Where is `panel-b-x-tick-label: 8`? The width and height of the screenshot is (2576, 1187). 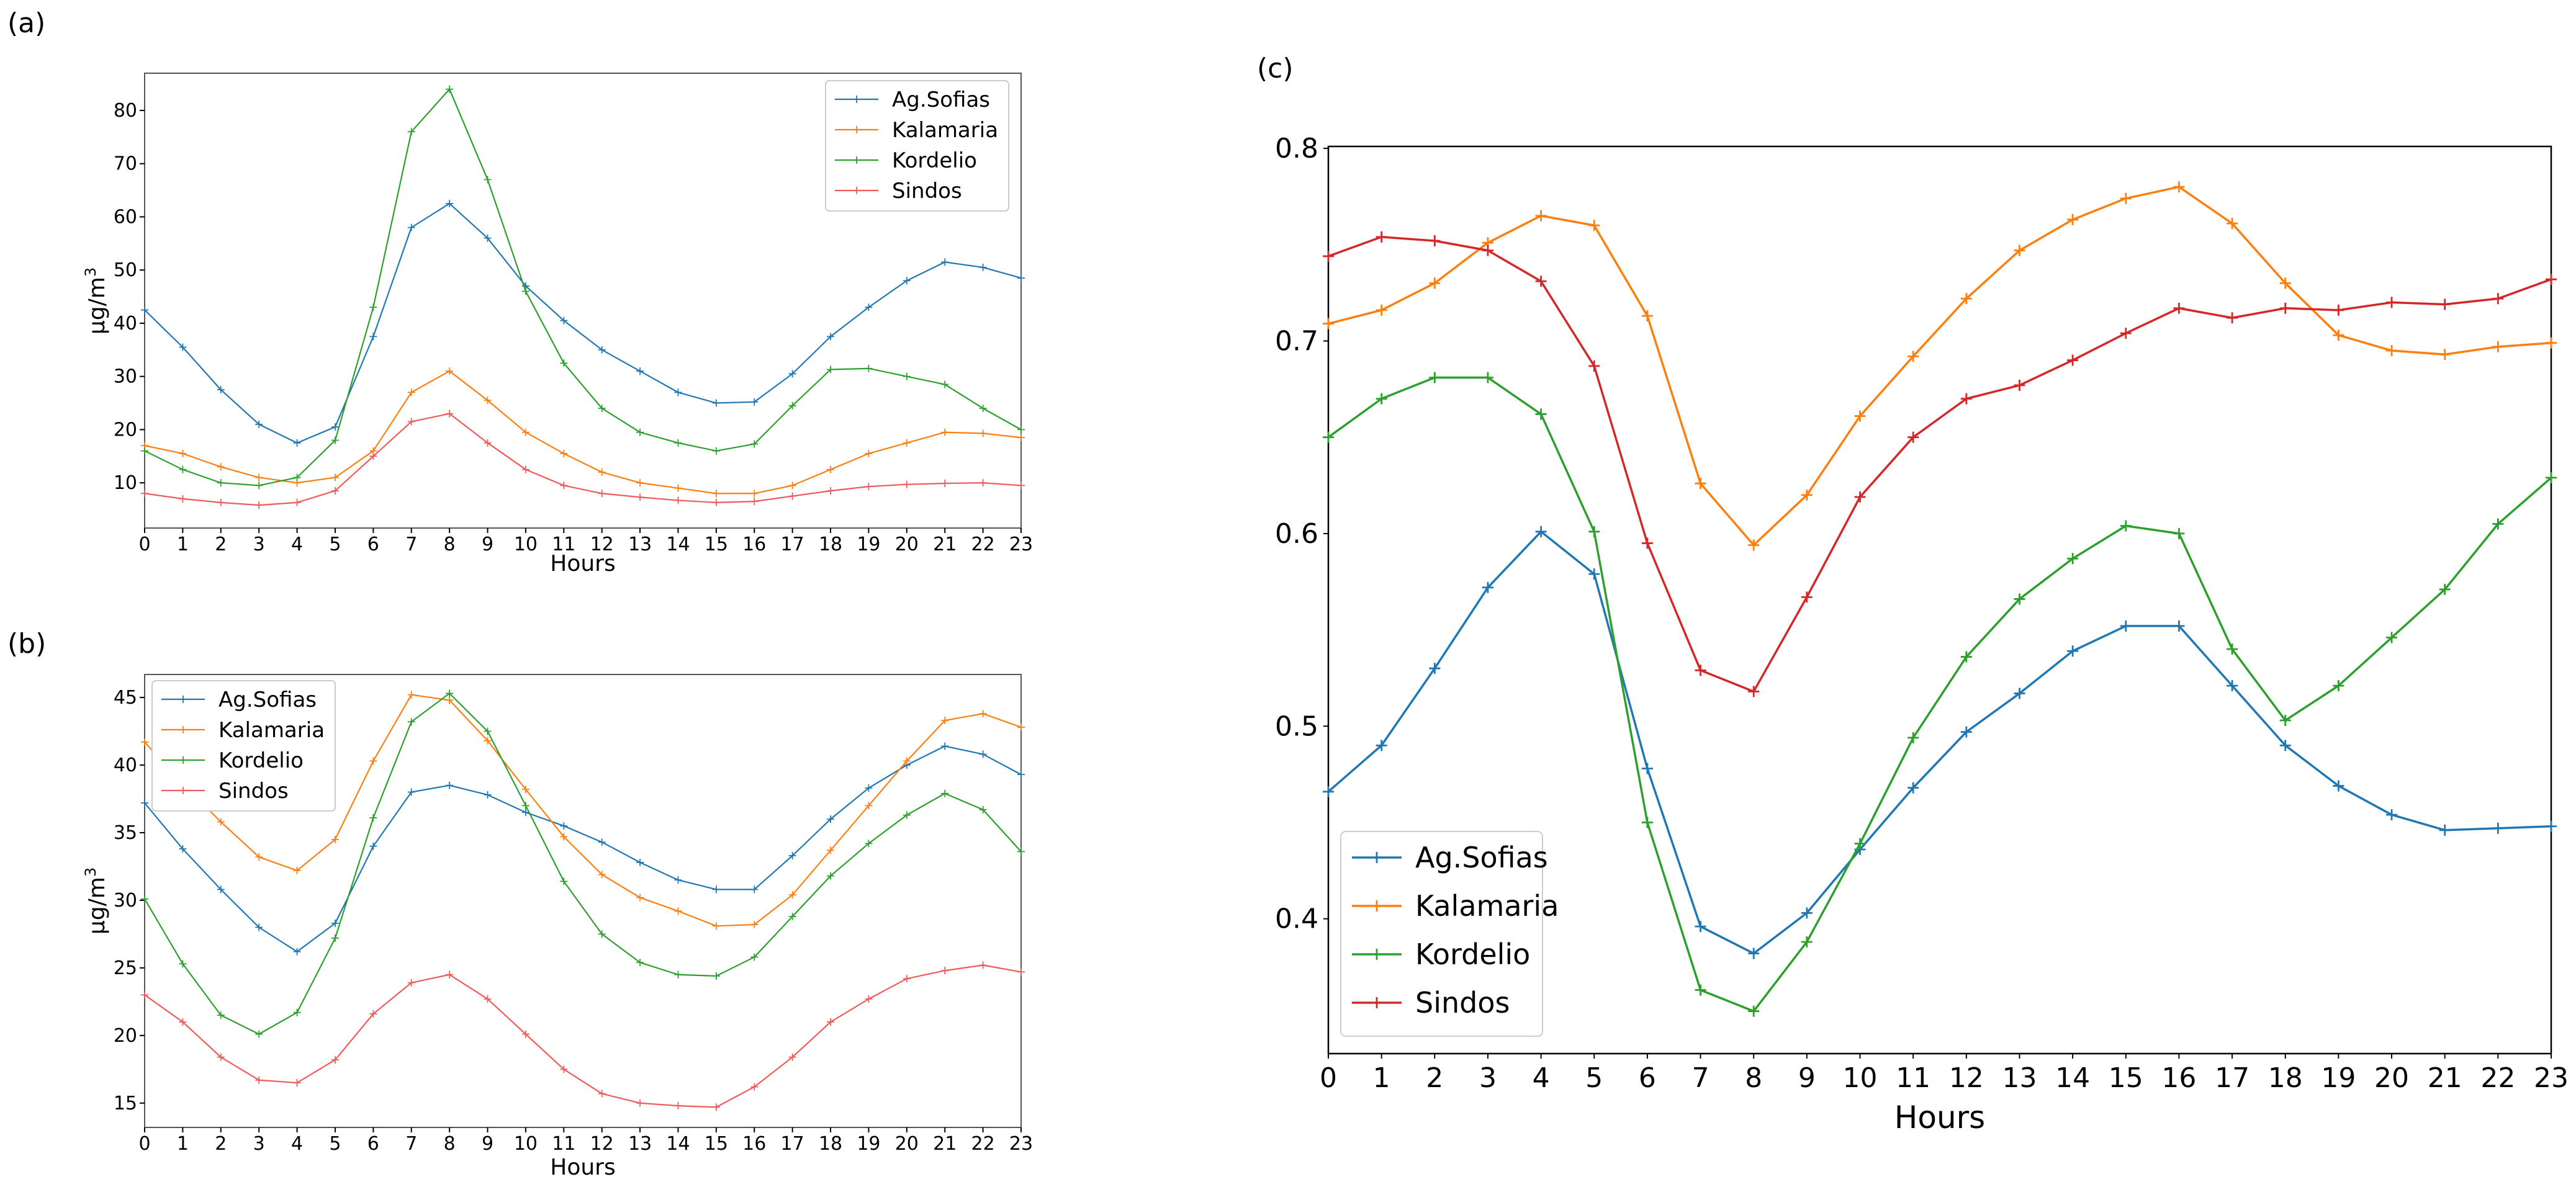 panel-b-x-tick-label: 8 is located at coordinates (450, 1144).